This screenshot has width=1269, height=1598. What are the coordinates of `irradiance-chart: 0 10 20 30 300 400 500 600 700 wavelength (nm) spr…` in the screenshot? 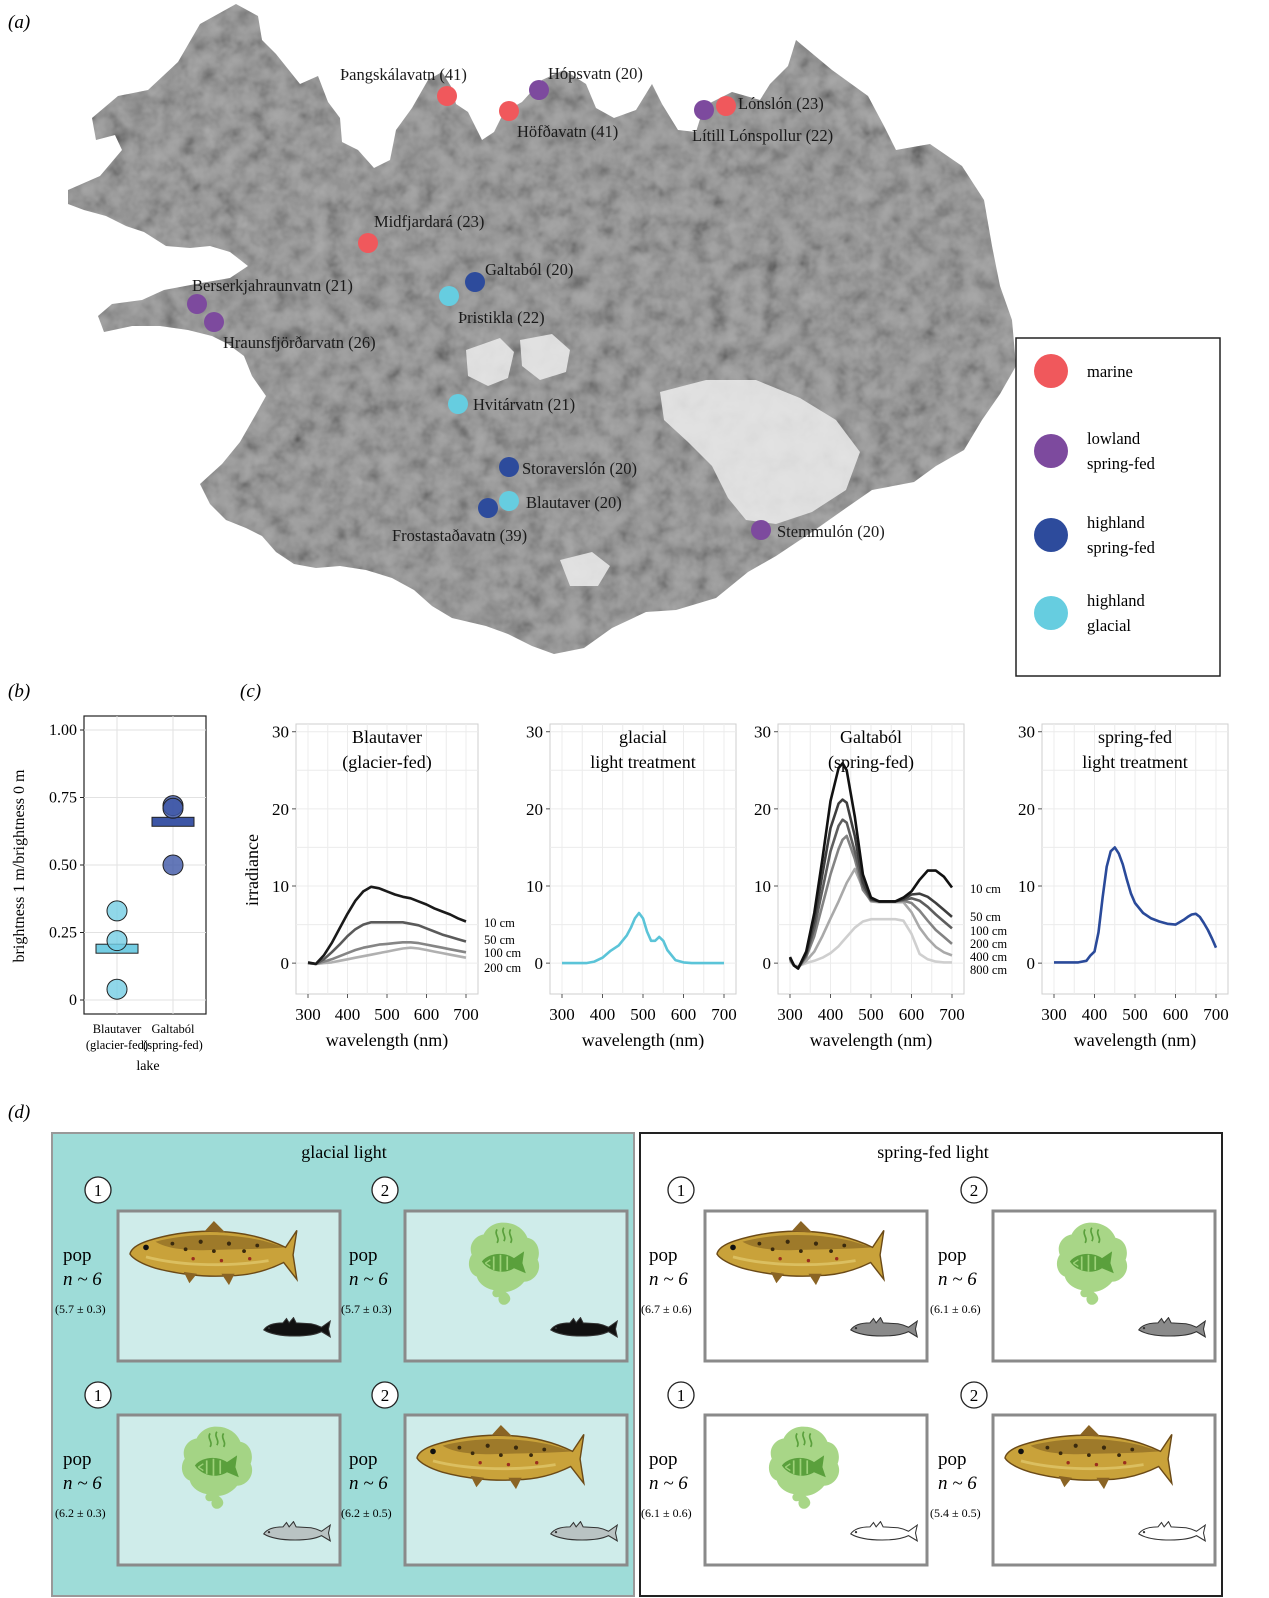 It's located at (1123, 887).